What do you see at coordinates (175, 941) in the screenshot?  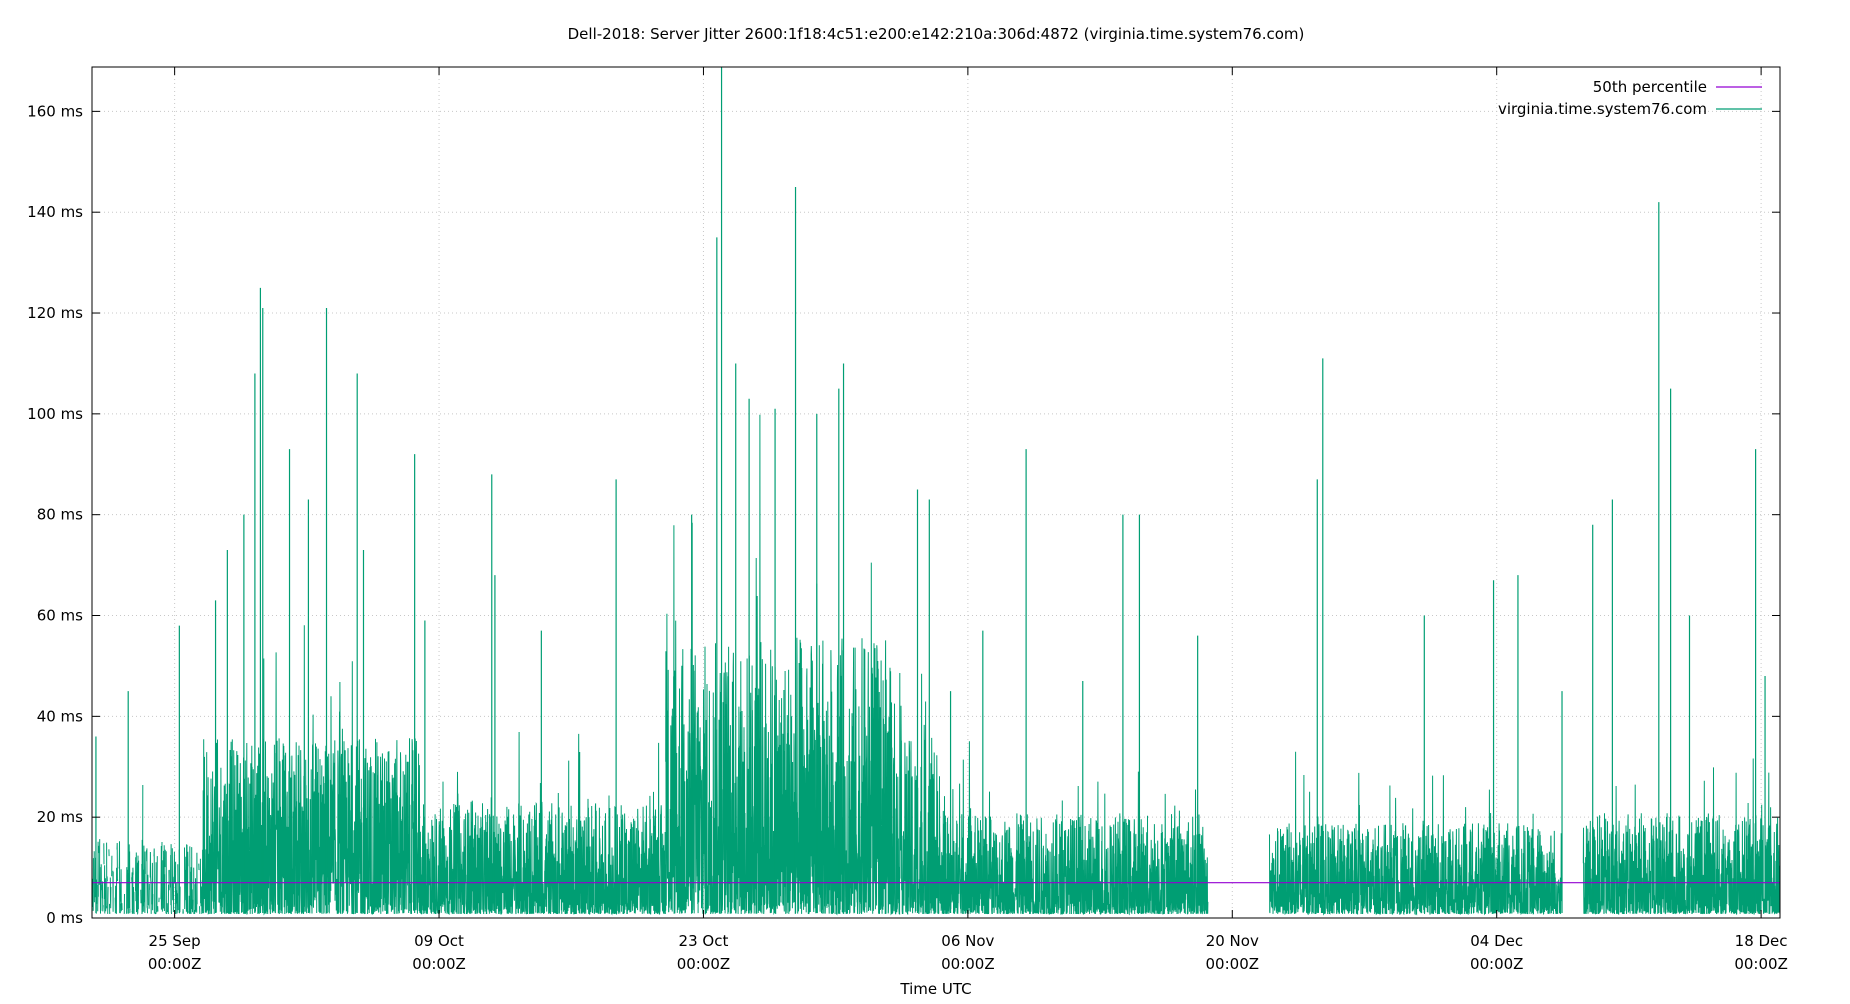 I see `x-tick-label: 25 Sep` at bounding box center [175, 941].